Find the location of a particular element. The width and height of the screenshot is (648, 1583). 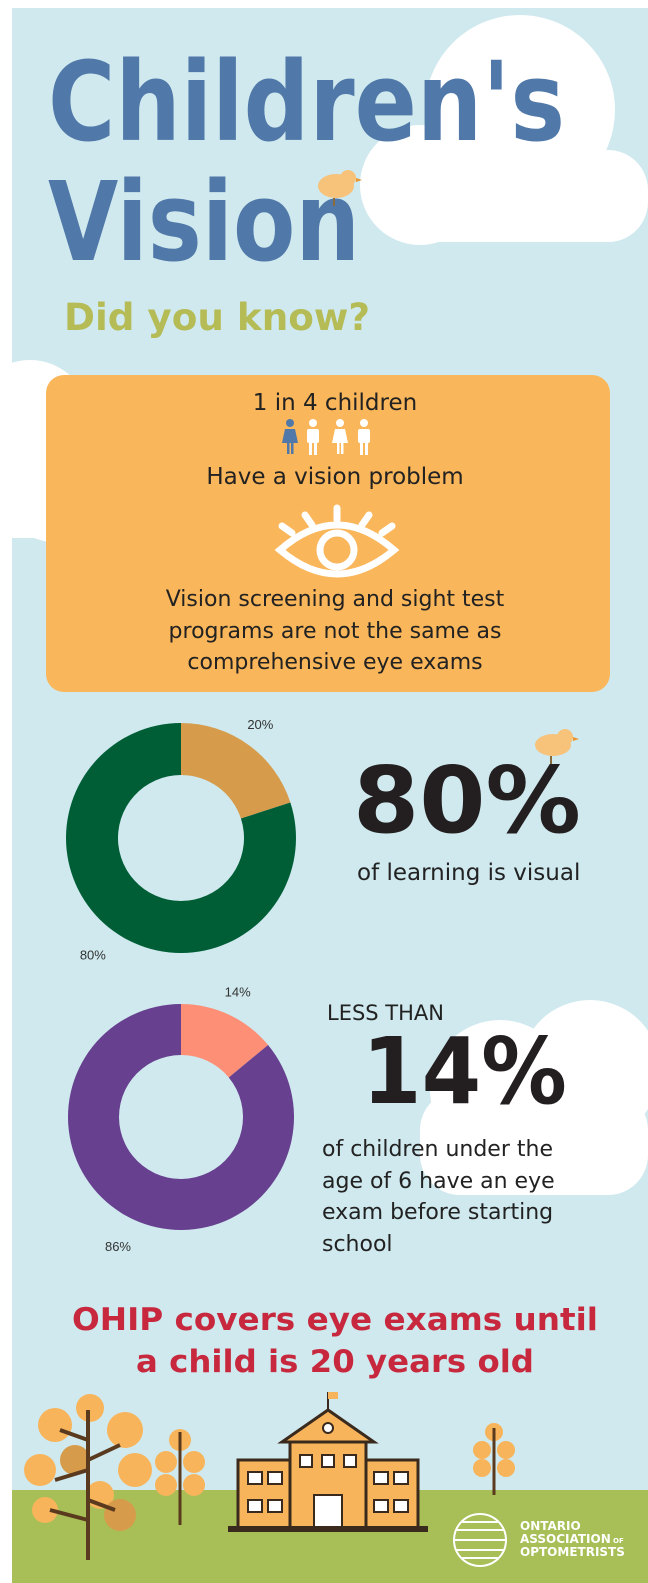

ohip-text: OHIP covers eye exams until is located at coordinates (335, 1320).